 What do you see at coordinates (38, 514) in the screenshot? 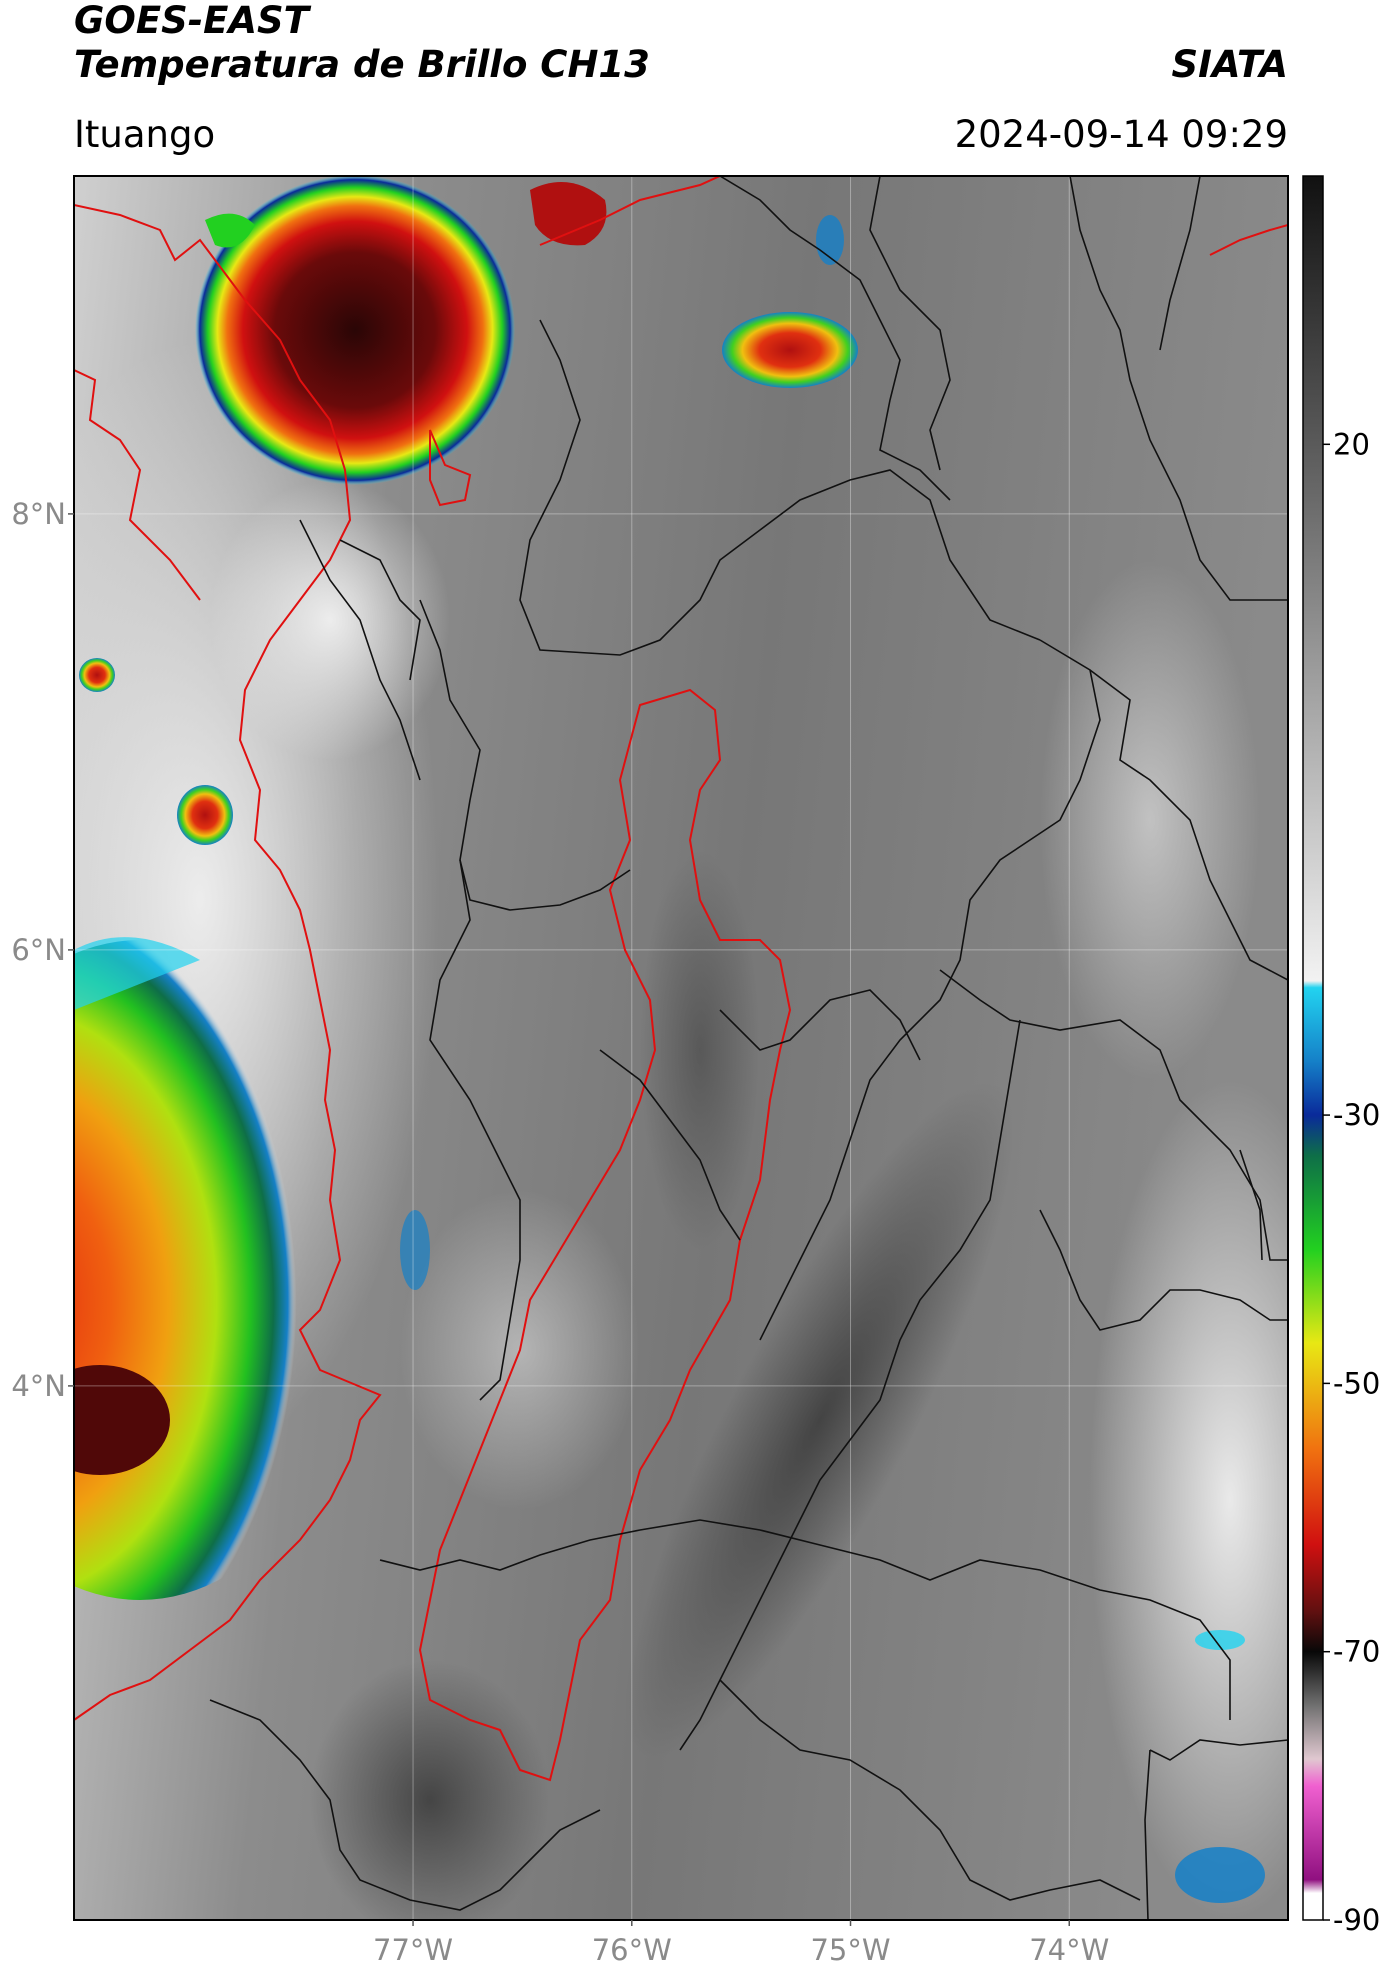
I see `lat-tick-label: 8°N` at bounding box center [38, 514].